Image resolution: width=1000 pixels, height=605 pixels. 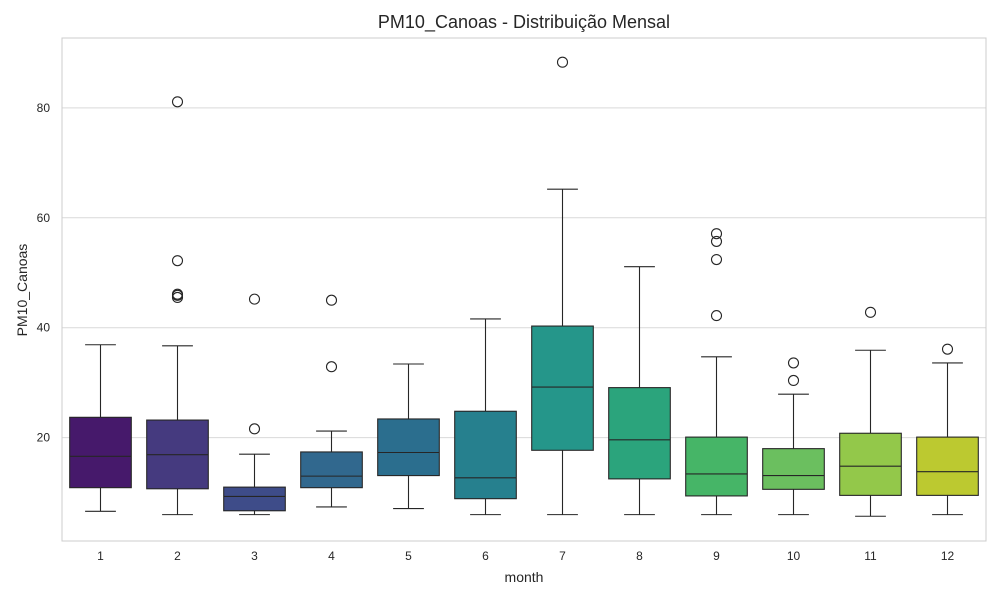 I want to click on x-tick-label-6: 6, so click(x=485, y=556).